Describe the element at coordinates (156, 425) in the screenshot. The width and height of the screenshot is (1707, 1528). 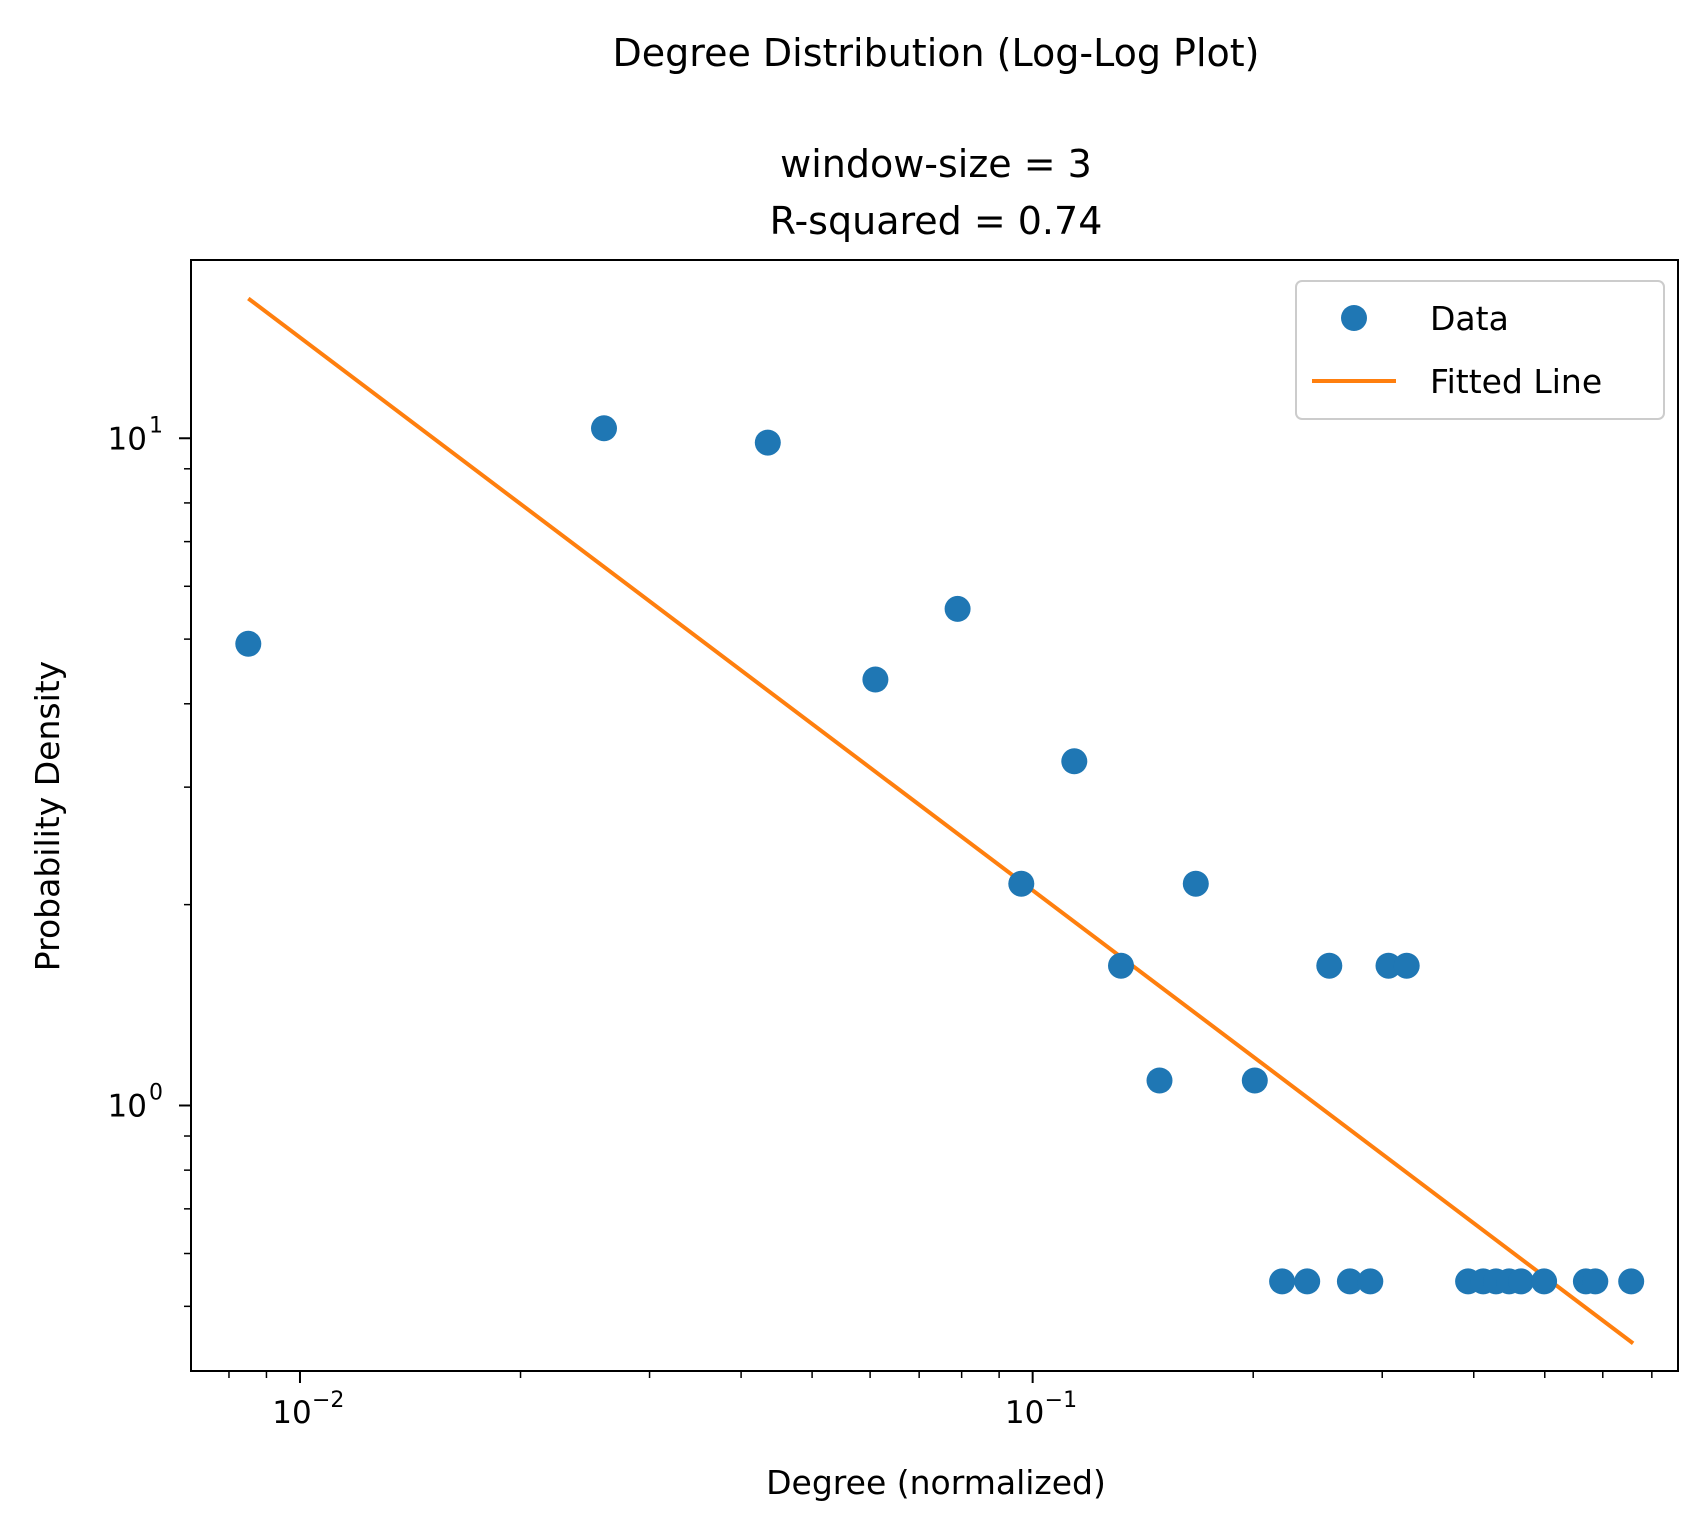
I see `y-tick-label-exponent: 1` at that location.